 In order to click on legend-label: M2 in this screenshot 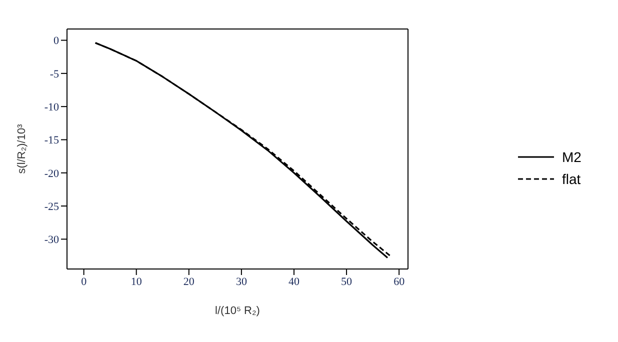, I will do `click(572, 157)`.